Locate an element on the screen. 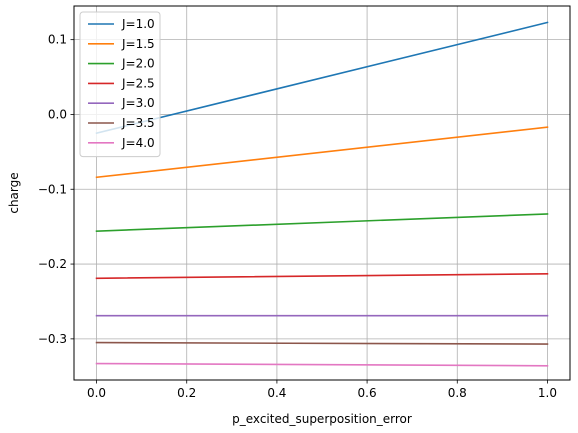 The width and height of the screenshot is (578, 433). x-tick-label: 0.8 is located at coordinates (457, 393).